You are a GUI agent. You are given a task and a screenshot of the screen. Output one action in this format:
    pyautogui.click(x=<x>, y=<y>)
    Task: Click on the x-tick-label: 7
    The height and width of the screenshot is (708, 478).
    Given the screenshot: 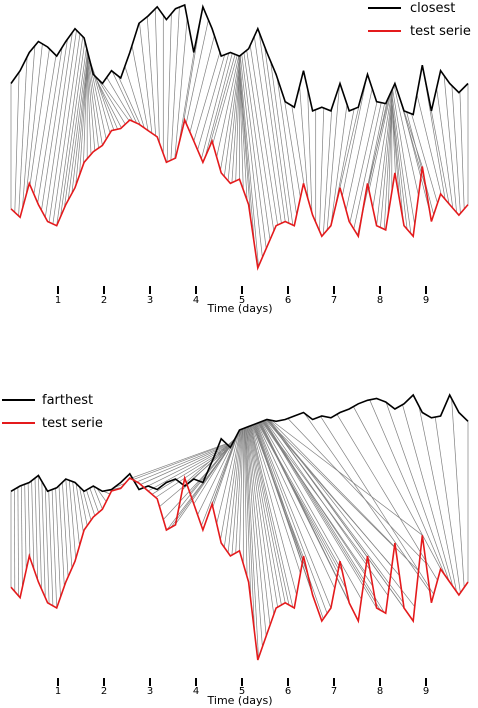 What is the action you would take?
    pyautogui.click(x=334, y=300)
    